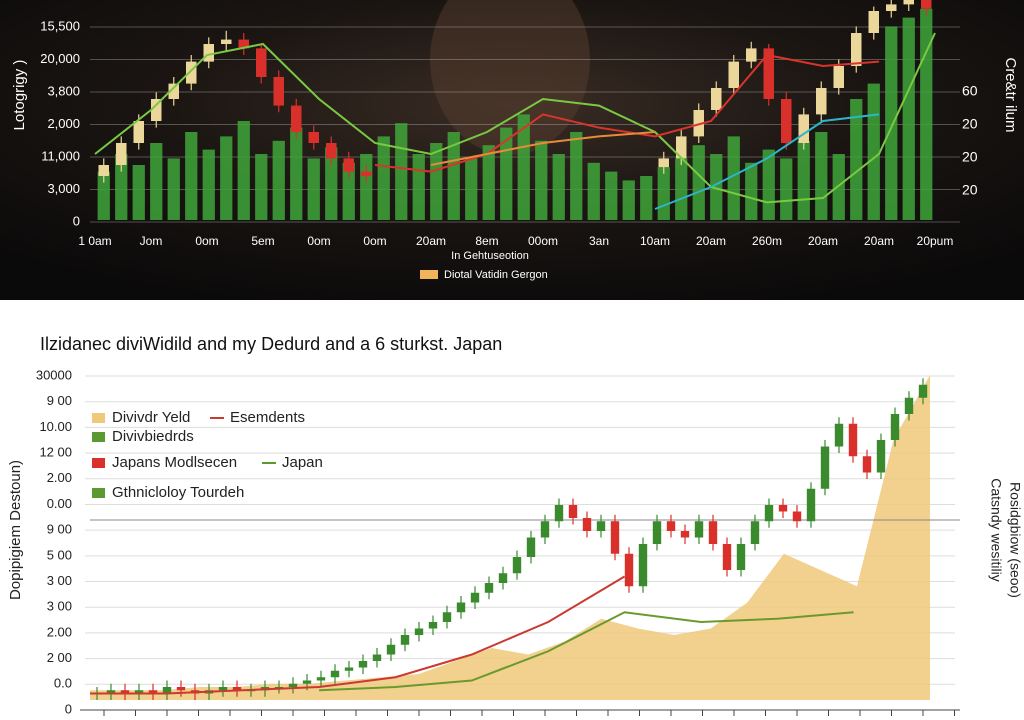 The image size is (1024, 720). Describe the element at coordinates (599, 241) in the screenshot. I see `x-tick-label: 3an` at that location.